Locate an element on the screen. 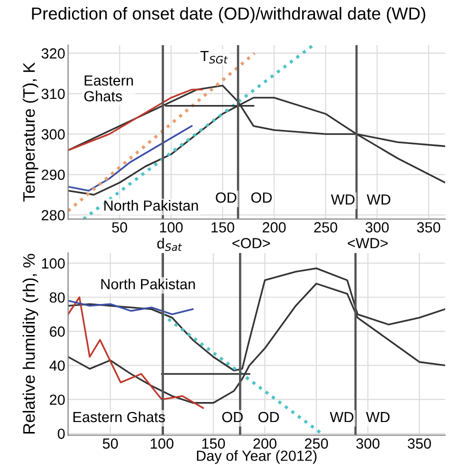  y-tick-label: 310 is located at coordinates (53, 94).